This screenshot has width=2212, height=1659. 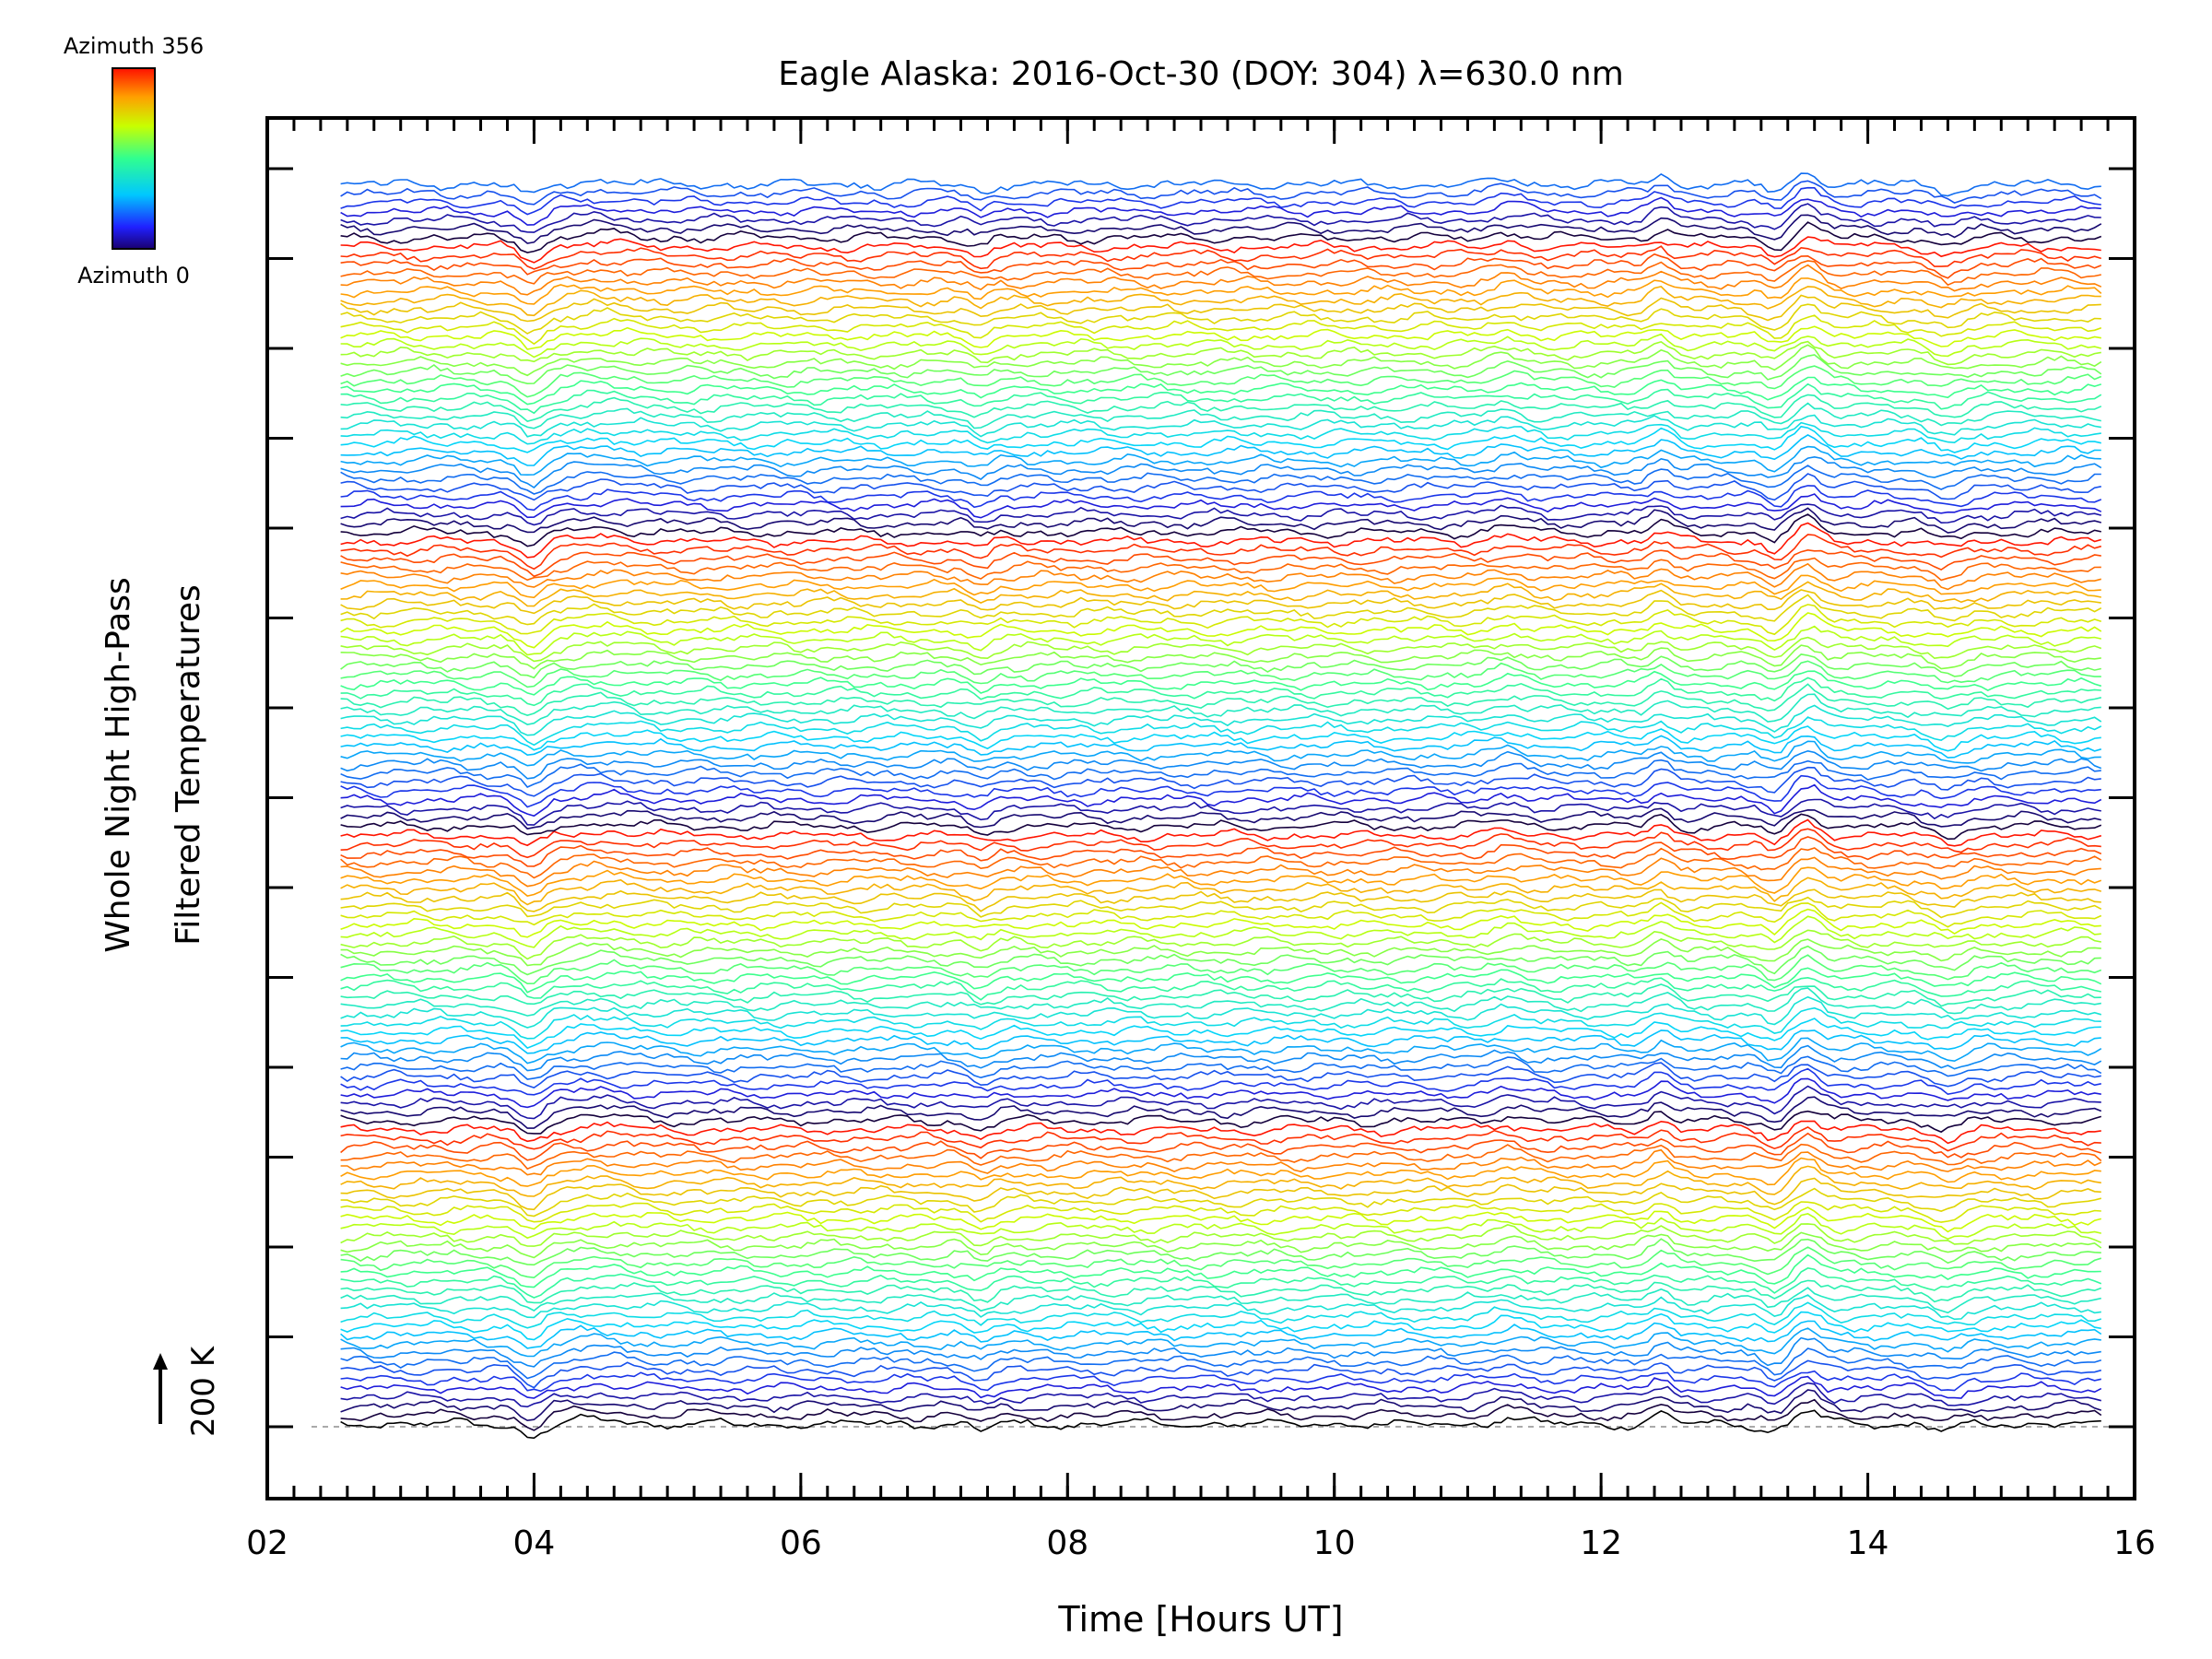 What do you see at coordinates (134, 46) in the screenshot?
I see `colorbar-top-label: Azimuth 356` at bounding box center [134, 46].